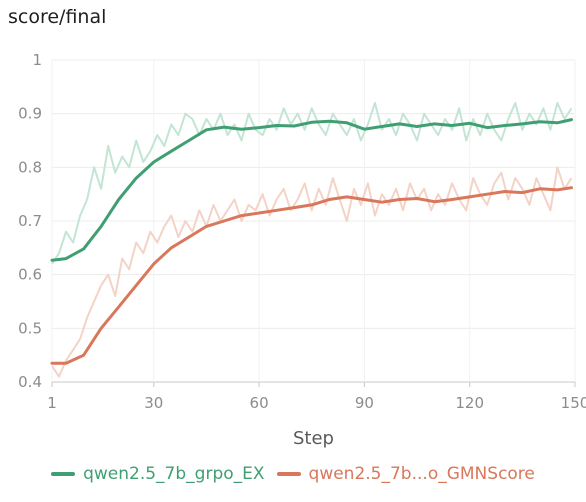  What do you see at coordinates (30, 328) in the screenshot?
I see `y-tick-label: 0.5` at bounding box center [30, 328].